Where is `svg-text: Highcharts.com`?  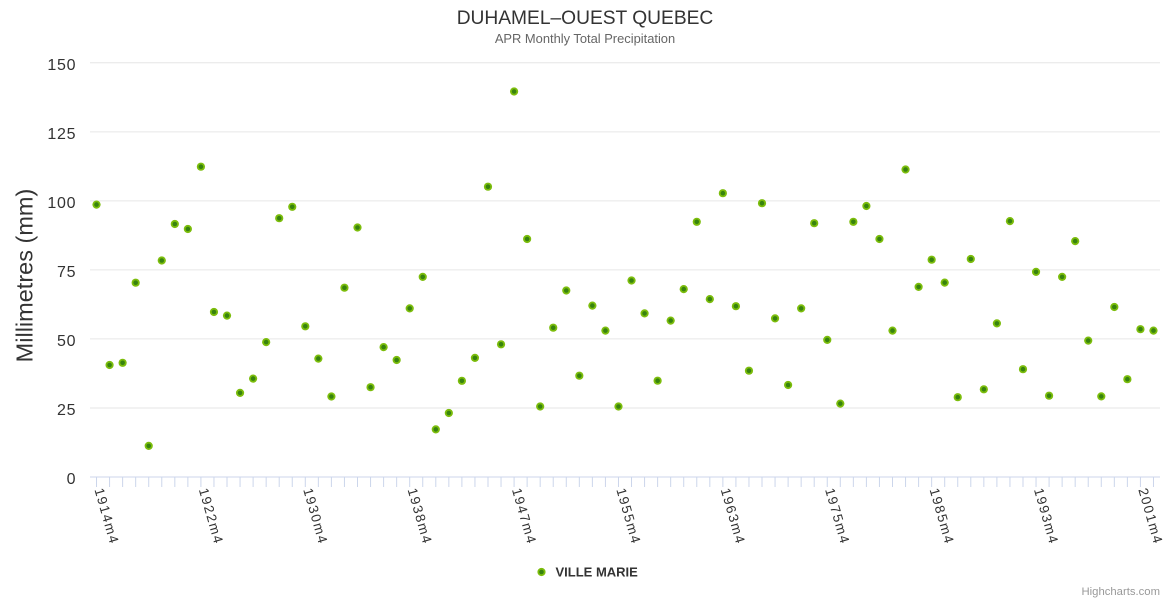
svg-text: Highcharts.com is located at coordinates (1121, 592).